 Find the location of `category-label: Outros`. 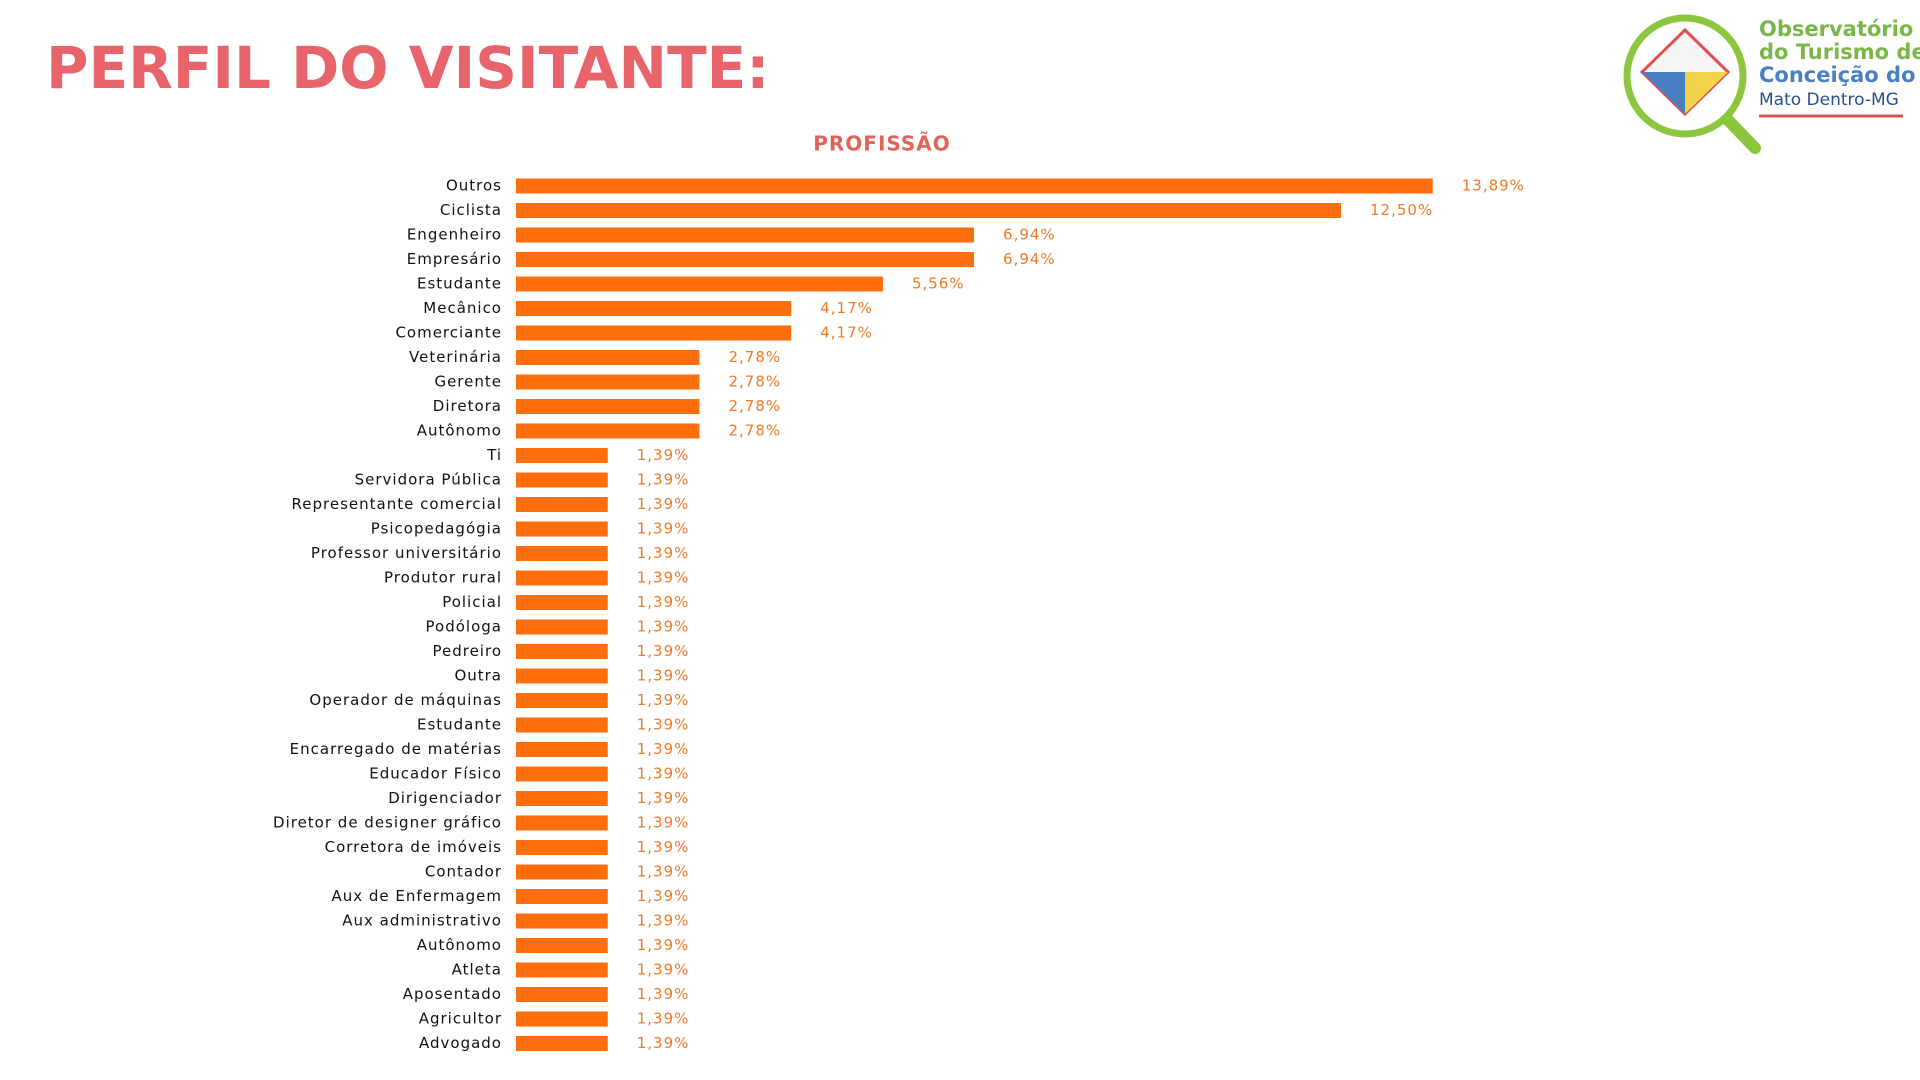

category-label: Outros is located at coordinates (474, 186).